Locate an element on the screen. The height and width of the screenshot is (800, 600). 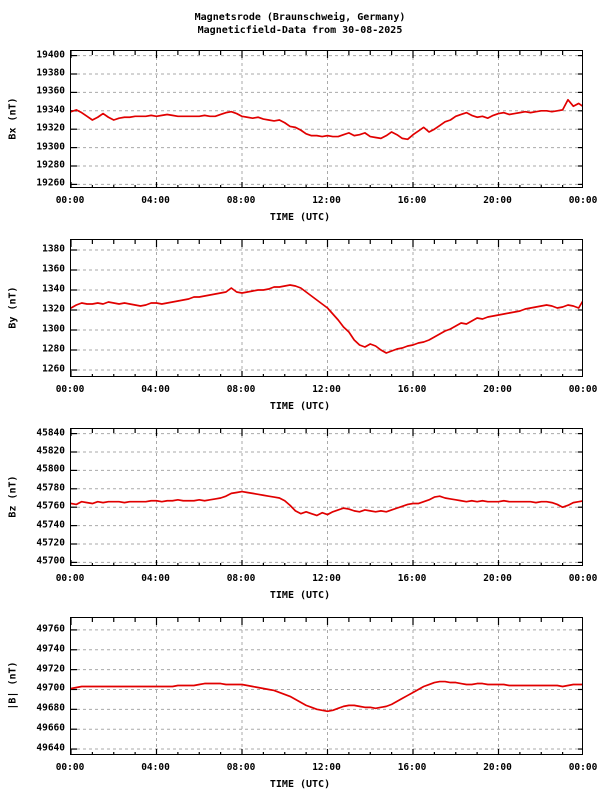
y-axis-title: |B| (nT) is located at coordinates (13, 685).